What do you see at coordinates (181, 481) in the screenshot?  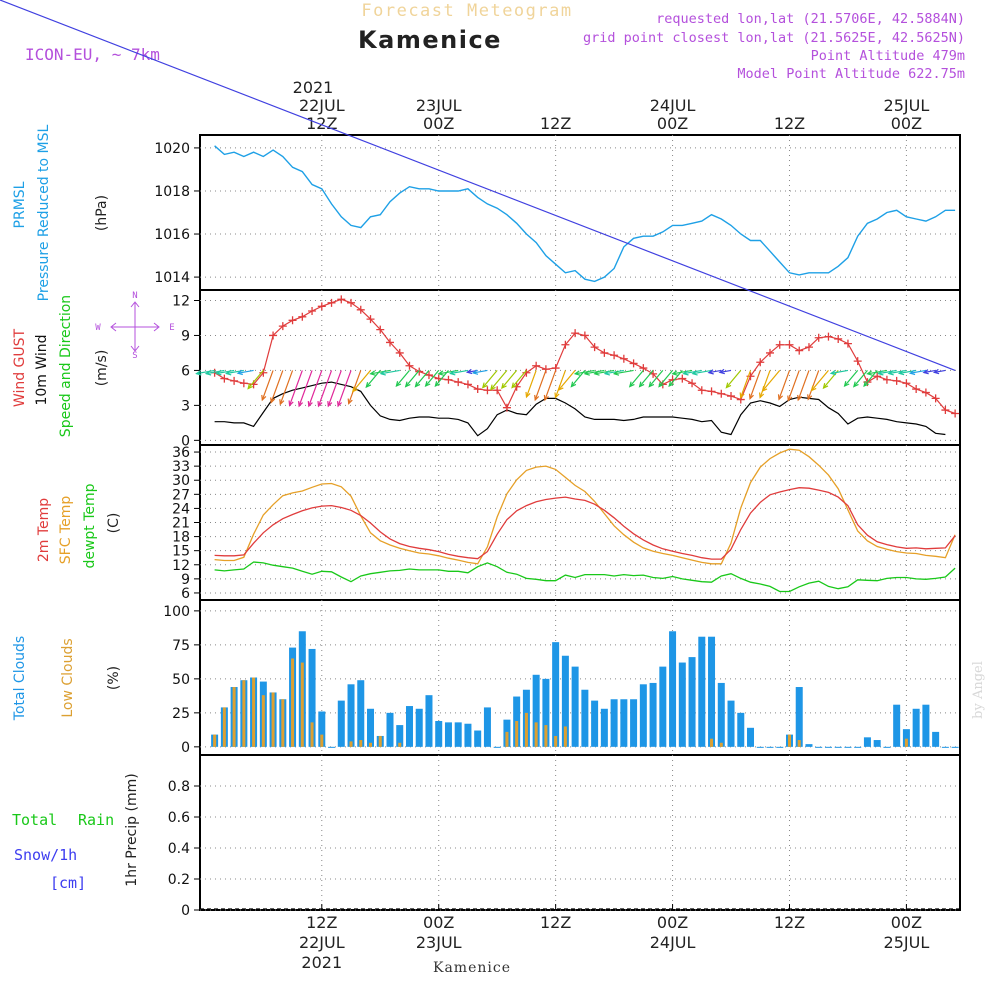 I see `y-tick-label: 30` at bounding box center [181, 481].